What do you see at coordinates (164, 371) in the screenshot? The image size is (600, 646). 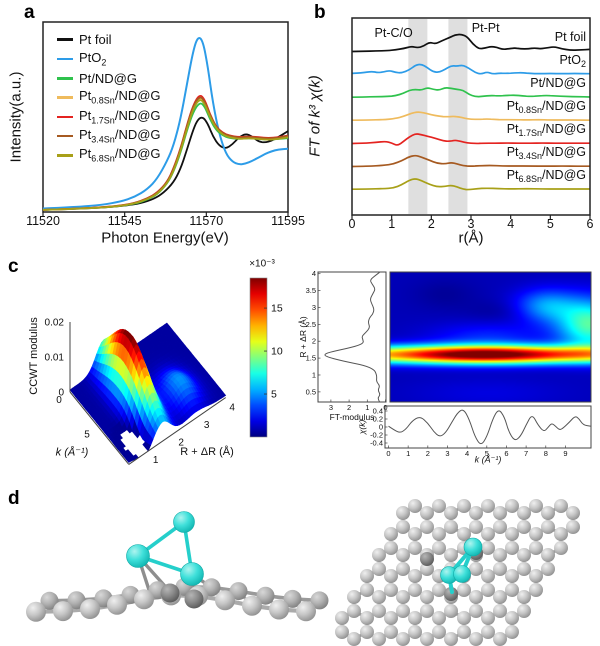 I see `surface-3d-plot: 0 0.01 0.02 0 5 1 2 3 4 5 10 15` at bounding box center [164, 371].